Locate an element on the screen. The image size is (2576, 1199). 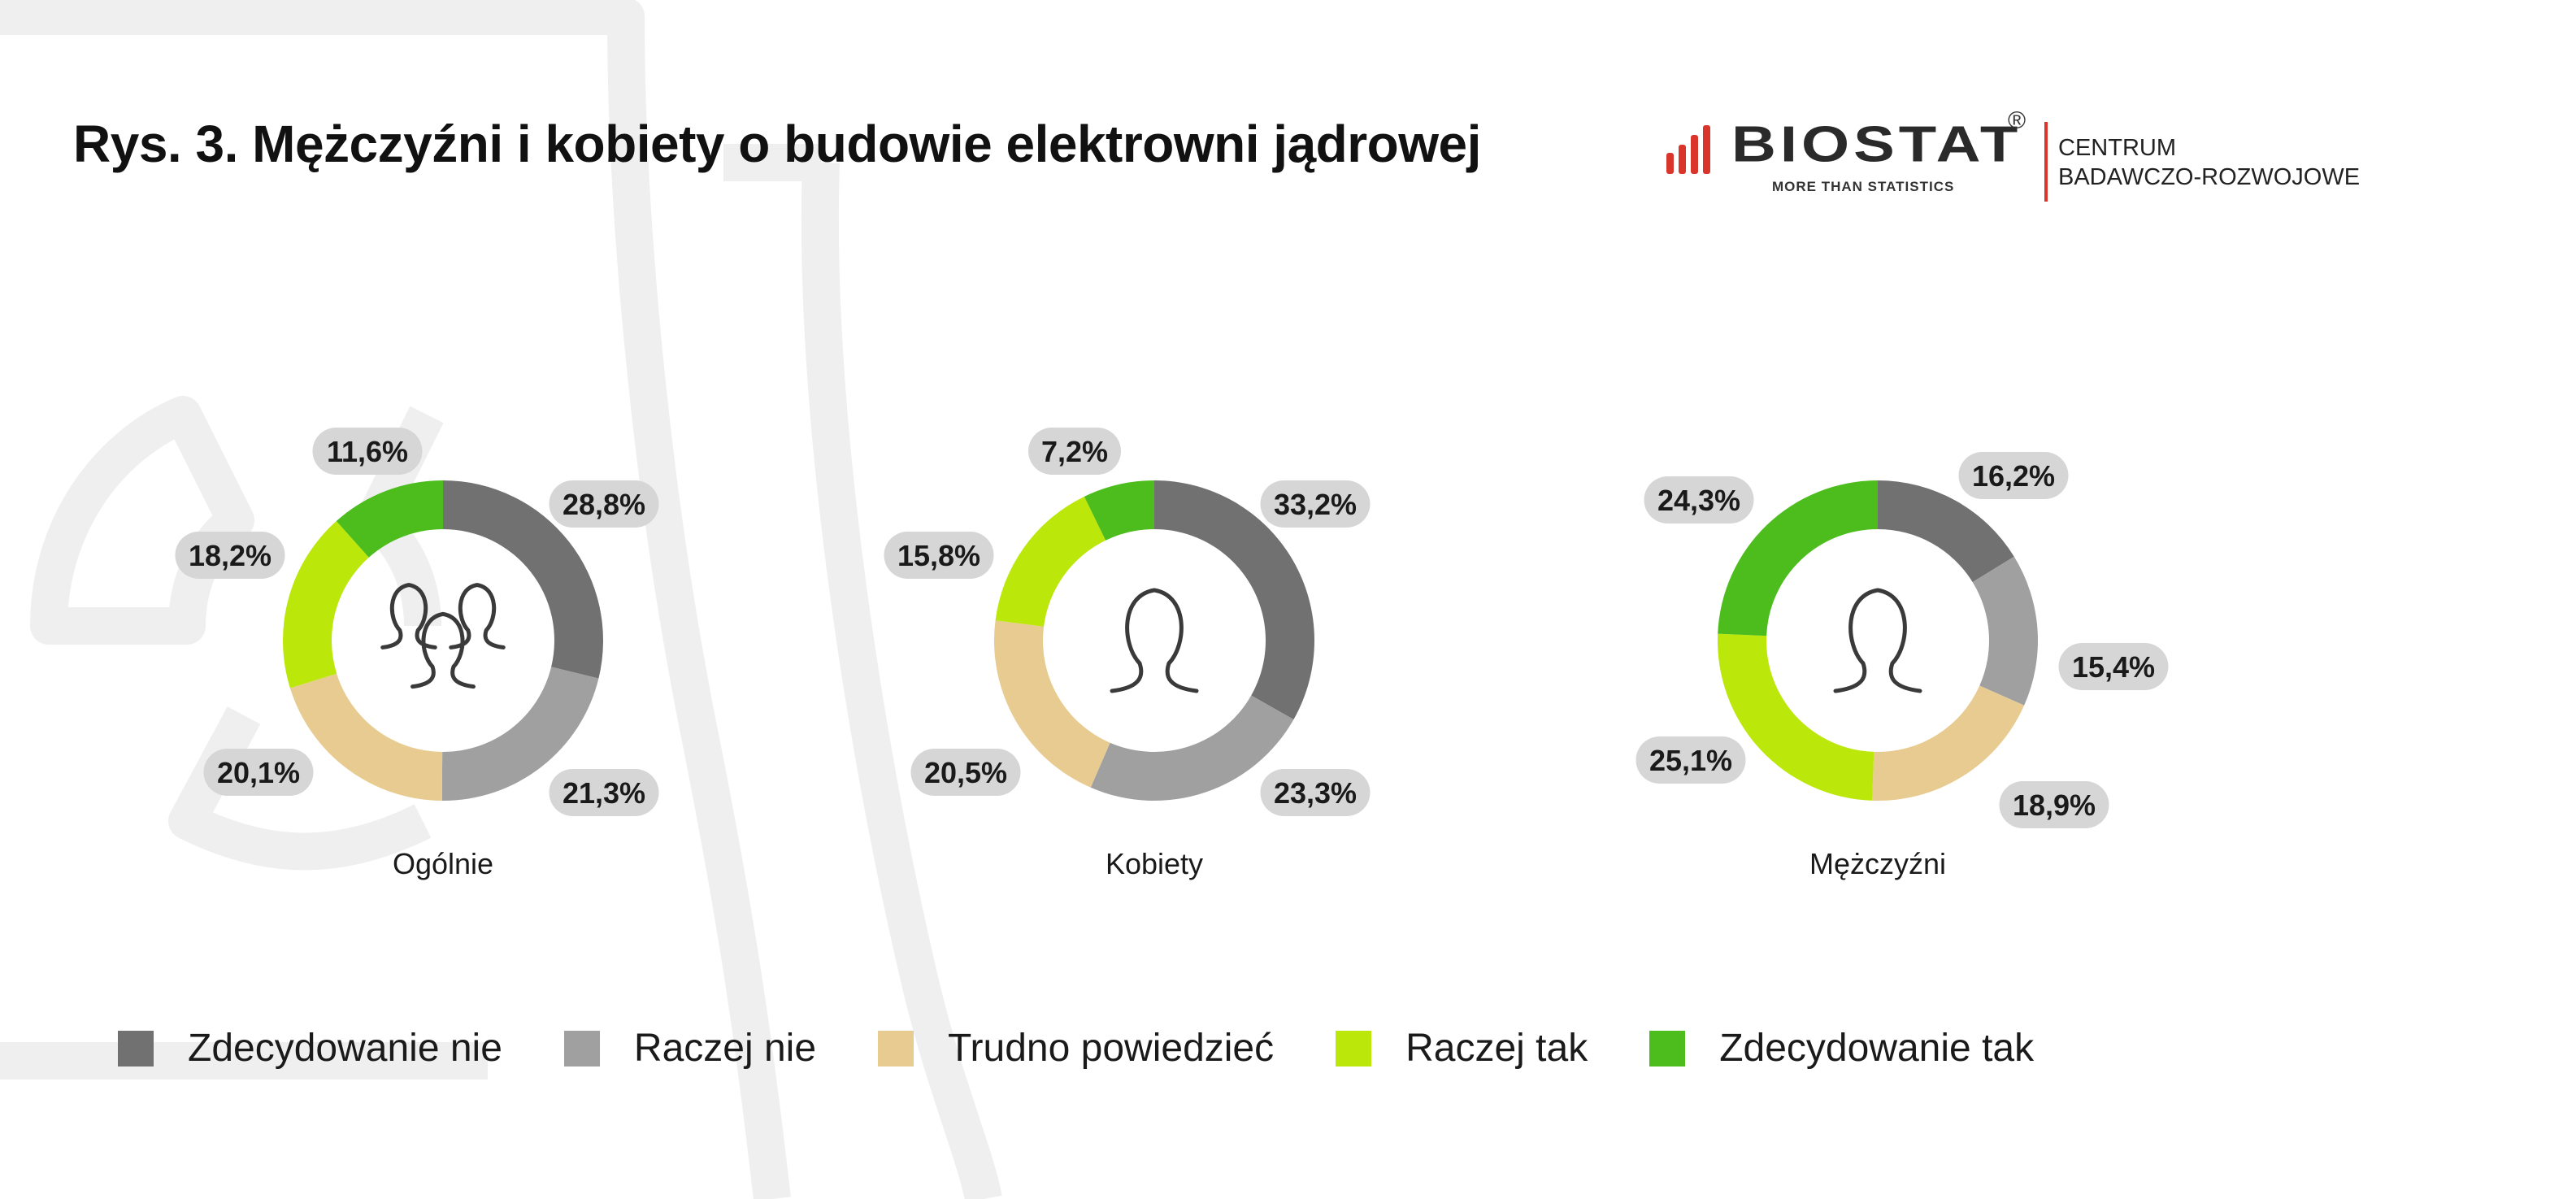
legend-item: Raczej nie is located at coordinates (690, 1048).